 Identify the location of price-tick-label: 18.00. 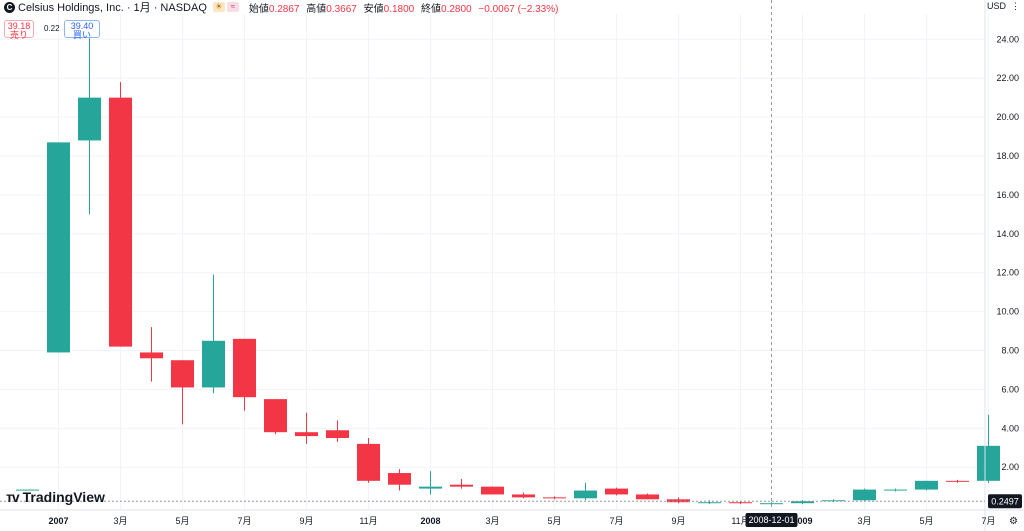
(1007, 156).